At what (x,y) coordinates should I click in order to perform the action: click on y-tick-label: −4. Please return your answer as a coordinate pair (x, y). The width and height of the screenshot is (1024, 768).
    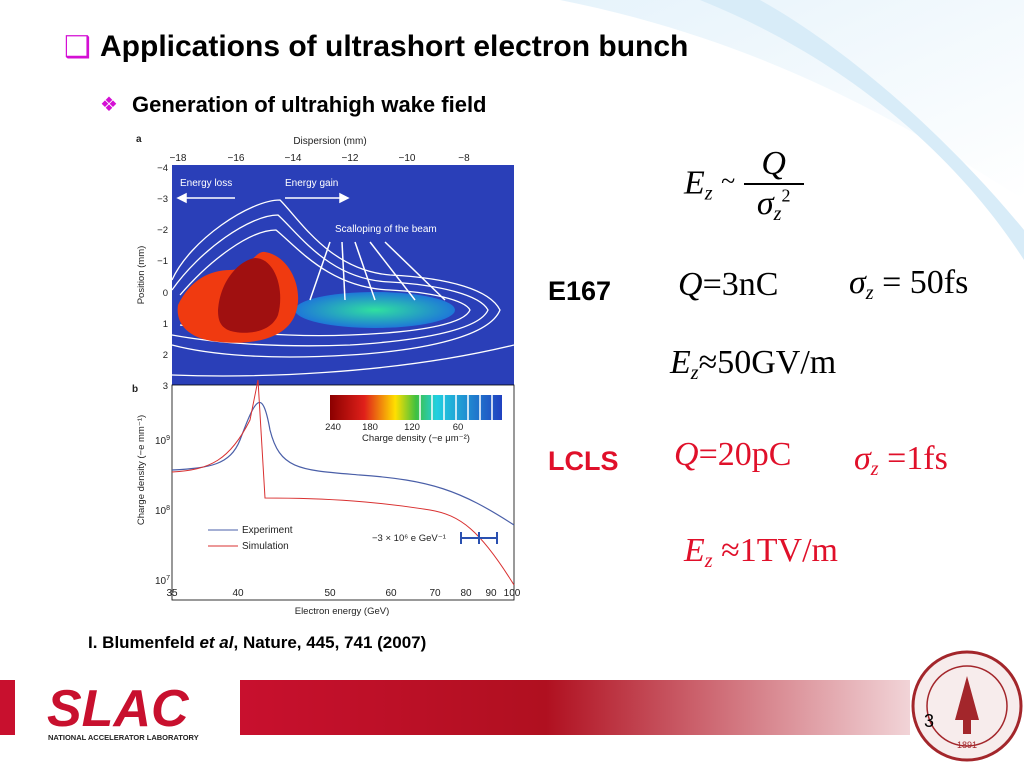
    Looking at the image, I should click on (162, 168).